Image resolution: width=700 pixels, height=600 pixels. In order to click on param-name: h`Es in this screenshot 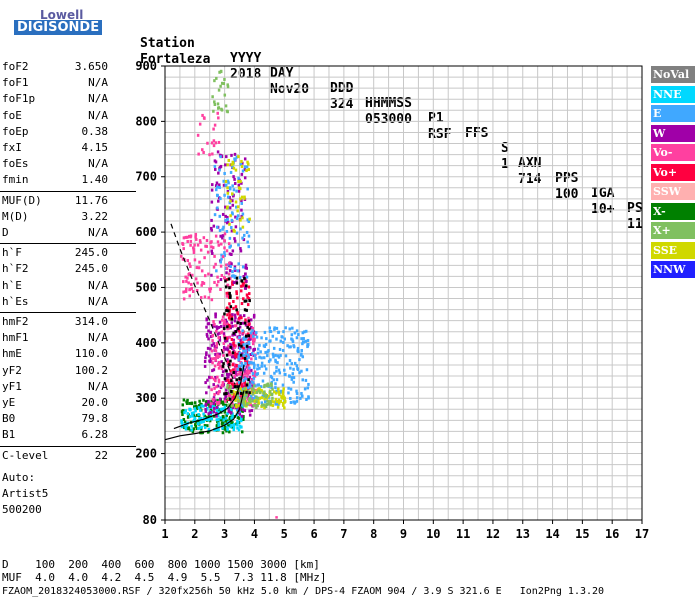, I will do `click(15, 301)`.